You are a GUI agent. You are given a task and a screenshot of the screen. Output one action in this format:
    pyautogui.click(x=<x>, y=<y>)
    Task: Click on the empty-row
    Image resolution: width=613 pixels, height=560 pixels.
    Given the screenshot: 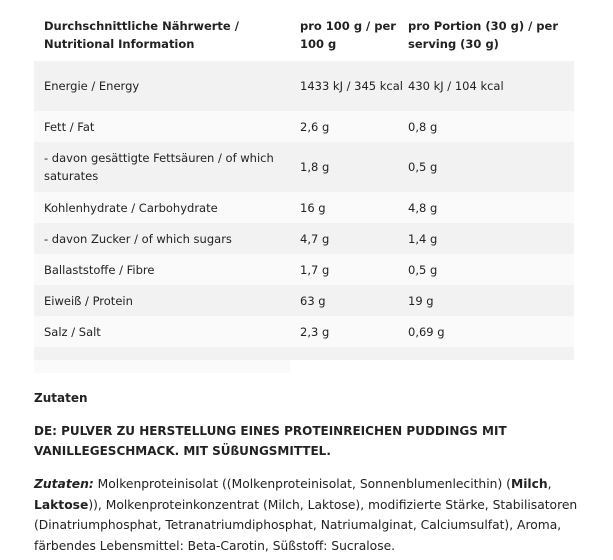 What is the action you would take?
    pyautogui.click(x=304, y=353)
    